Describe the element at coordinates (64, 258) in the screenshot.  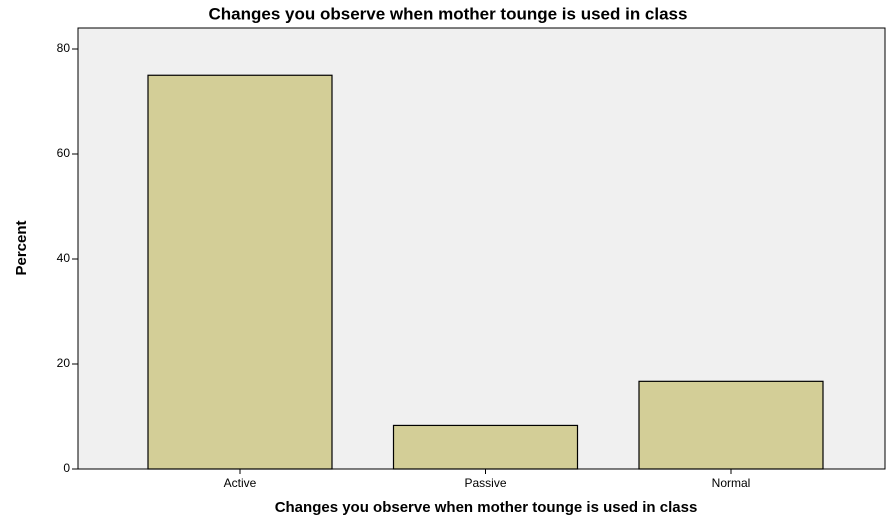
I see `y-tick-label: 40` at that location.